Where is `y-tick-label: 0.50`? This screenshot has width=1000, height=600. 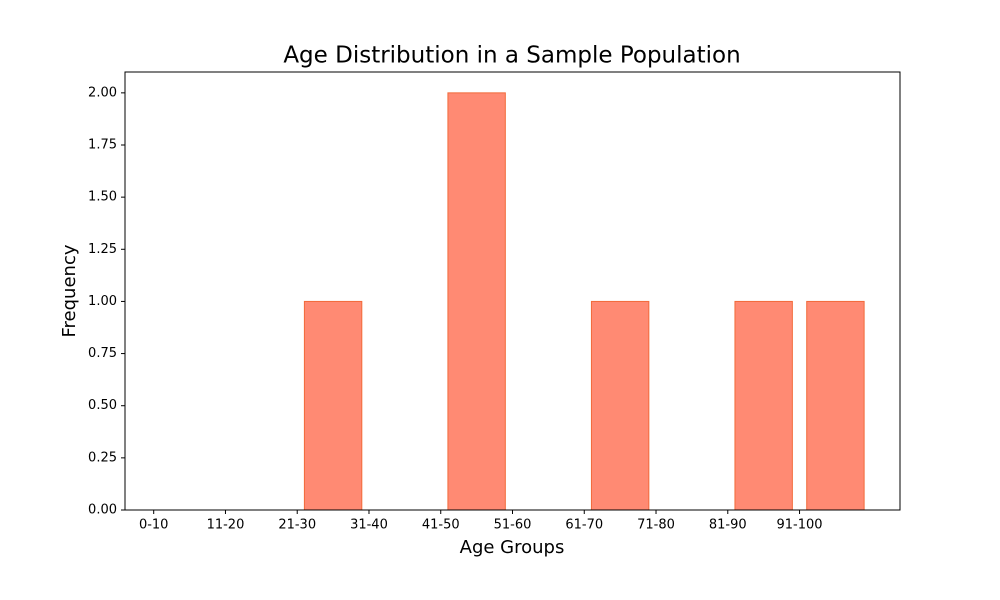
y-tick-label: 0.50 is located at coordinates (102, 405).